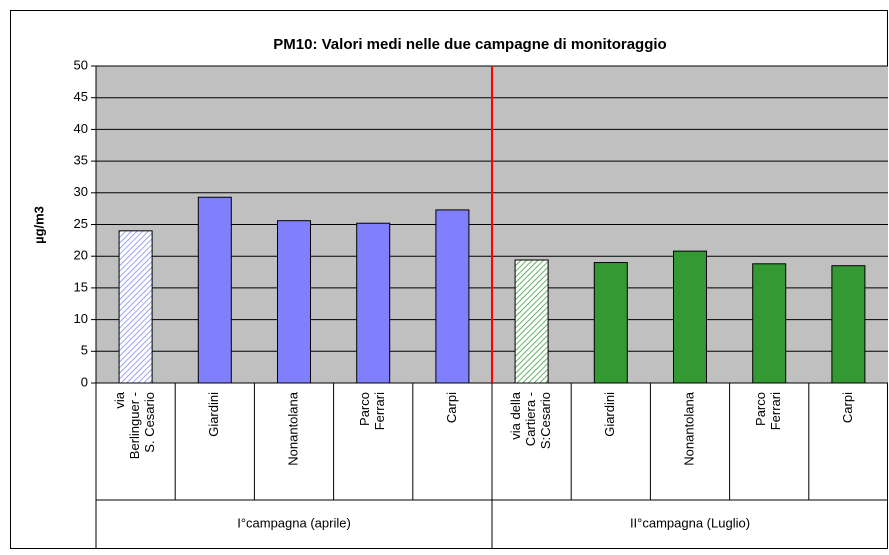  I want to click on y-tick-label: 30, so click(81, 191).